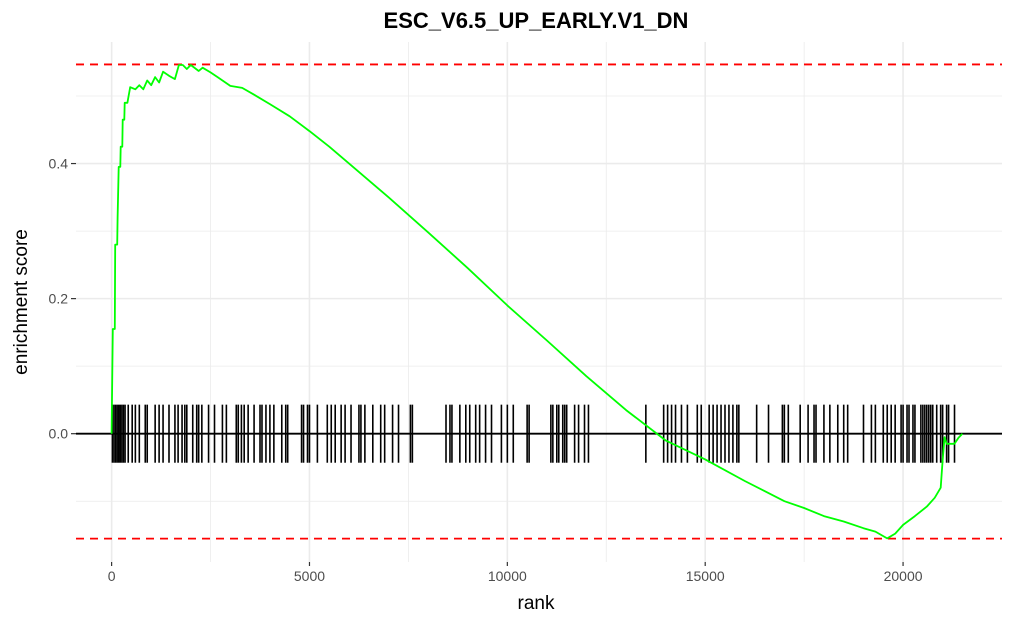 Image resolution: width=1012 pixels, height=625 pixels. Describe the element at coordinates (705, 576) in the screenshot. I see `x-tick-label: 15000` at that location.